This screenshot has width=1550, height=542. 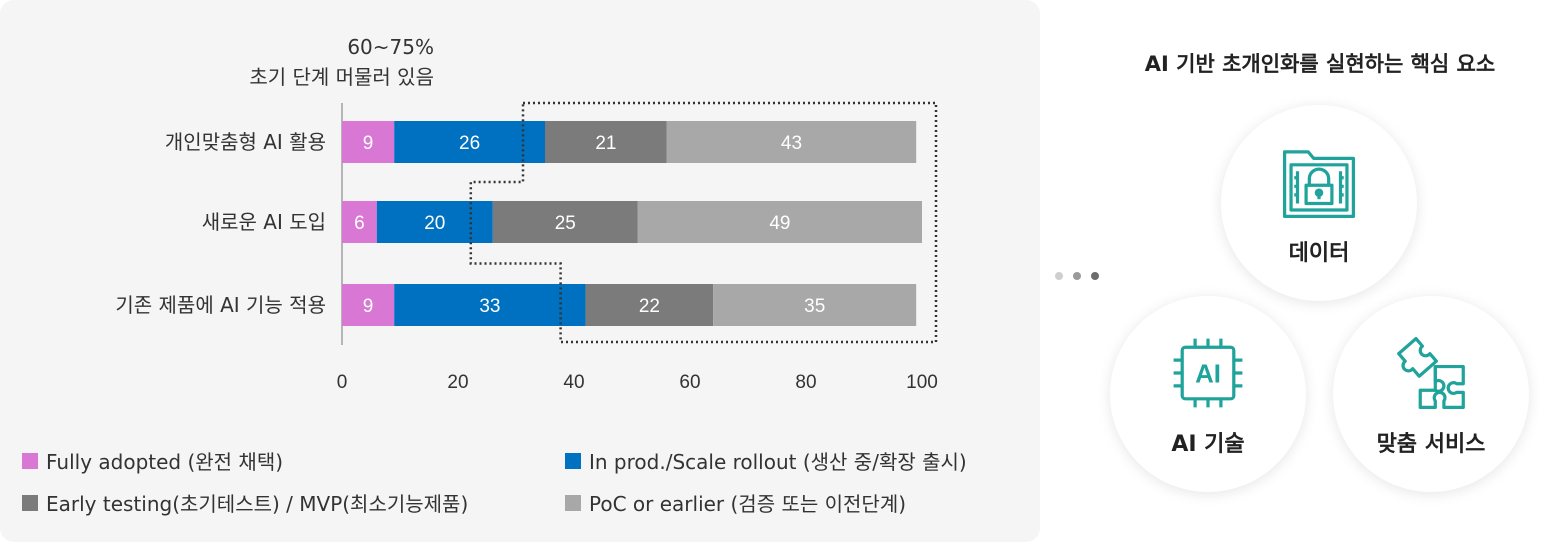 I want to click on early-stage-boundary, so click(x=703, y=222).